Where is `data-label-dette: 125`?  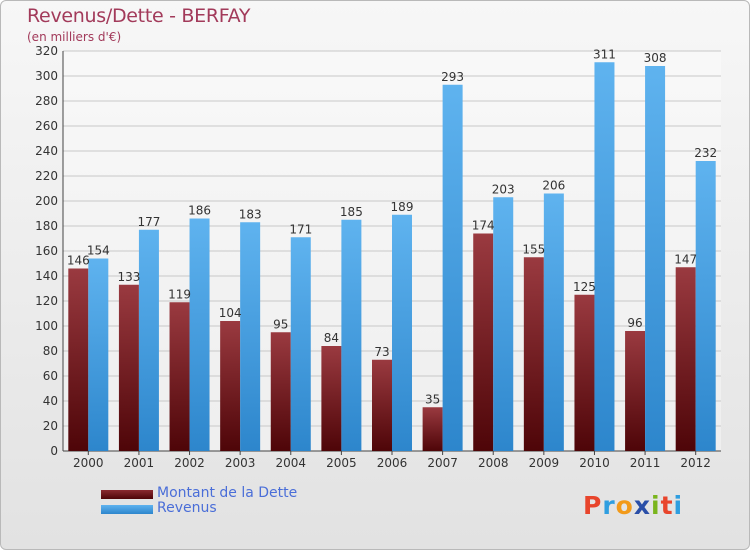 data-label-dette: 125 is located at coordinates (584, 287).